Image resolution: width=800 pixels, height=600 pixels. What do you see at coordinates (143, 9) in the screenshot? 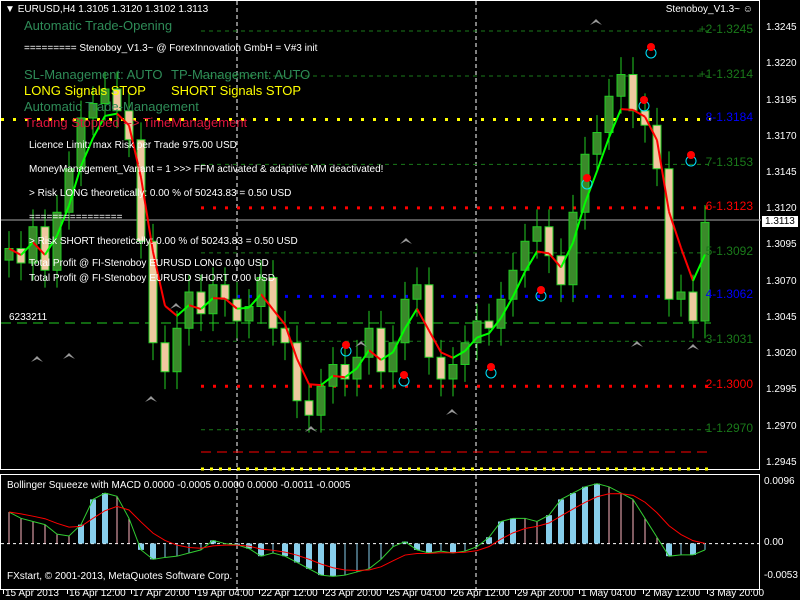
I see `ohlc-values: 1.3105 1.3120 1.3102 1.3113` at bounding box center [143, 9].